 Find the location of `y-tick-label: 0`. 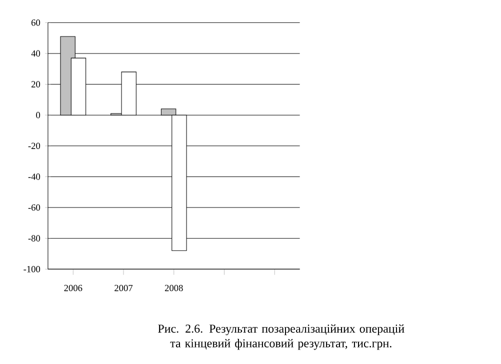

y-tick-label: 0 is located at coordinates (38, 115).